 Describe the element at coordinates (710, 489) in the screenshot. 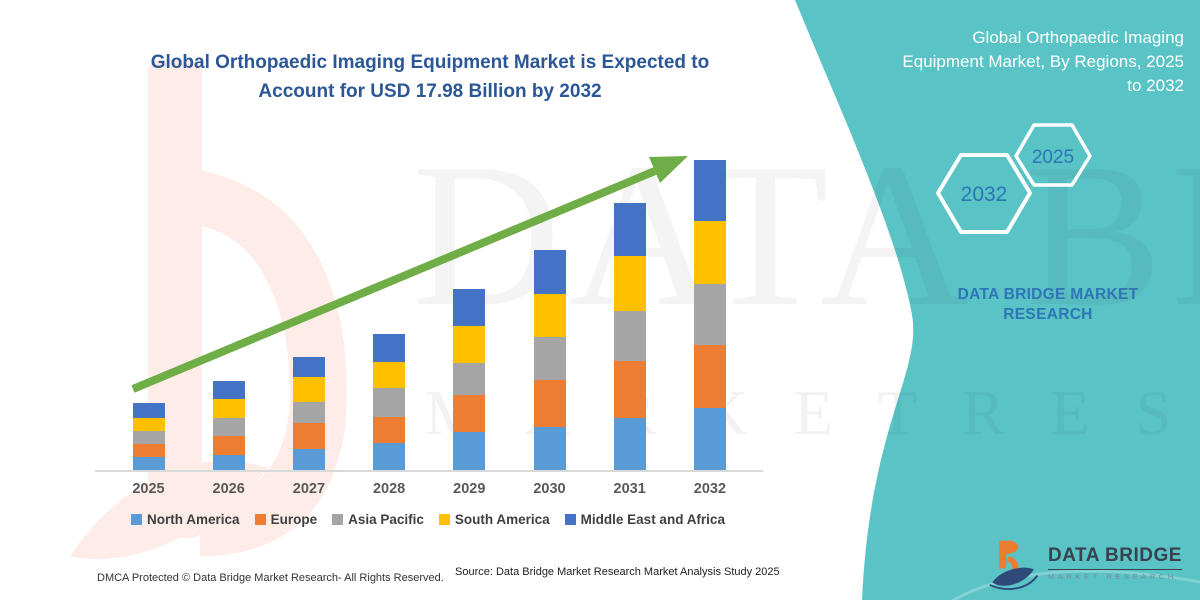

I see `x-axis-label-2032: 2032` at that location.